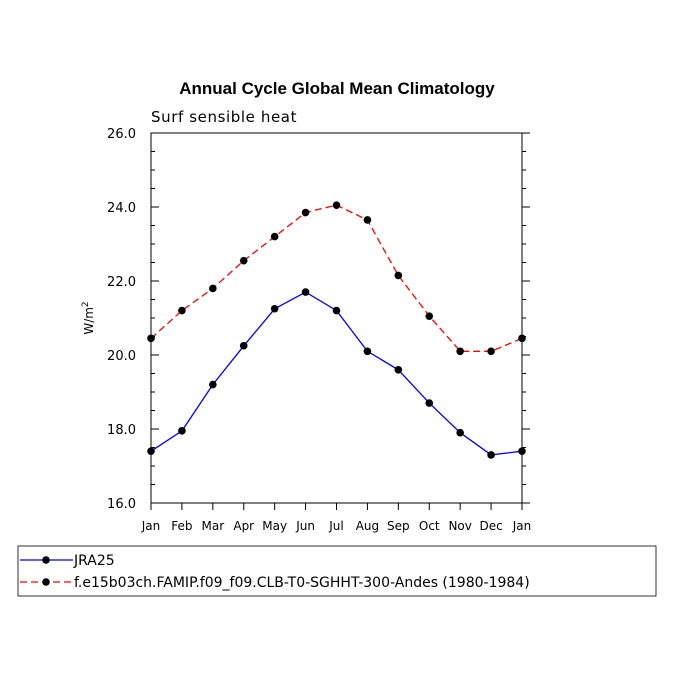 This screenshot has height=675, width=675. What do you see at coordinates (459, 526) in the screenshot?
I see `x-tick-label: Nov` at bounding box center [459, 526].